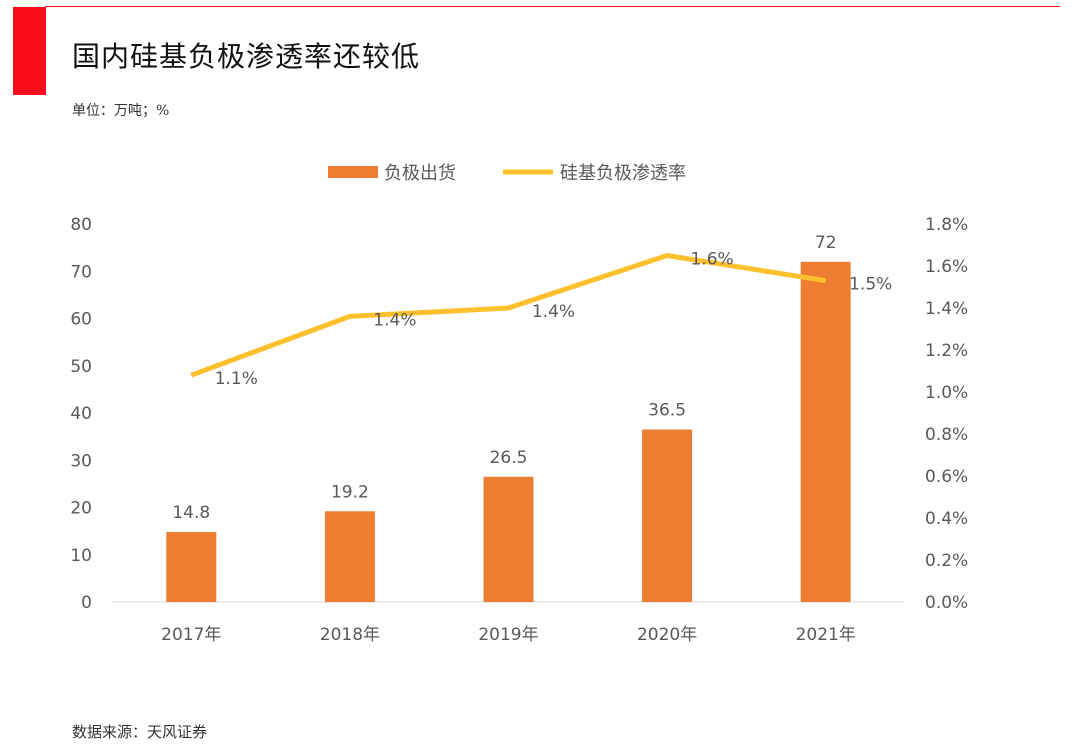 The width and height of the screenshot is (1080, 751). What do you see at coordinates (946, 393) in the screenshot?
I see `right-axis-tick: 1.0%` at bounding box center [946, 393].